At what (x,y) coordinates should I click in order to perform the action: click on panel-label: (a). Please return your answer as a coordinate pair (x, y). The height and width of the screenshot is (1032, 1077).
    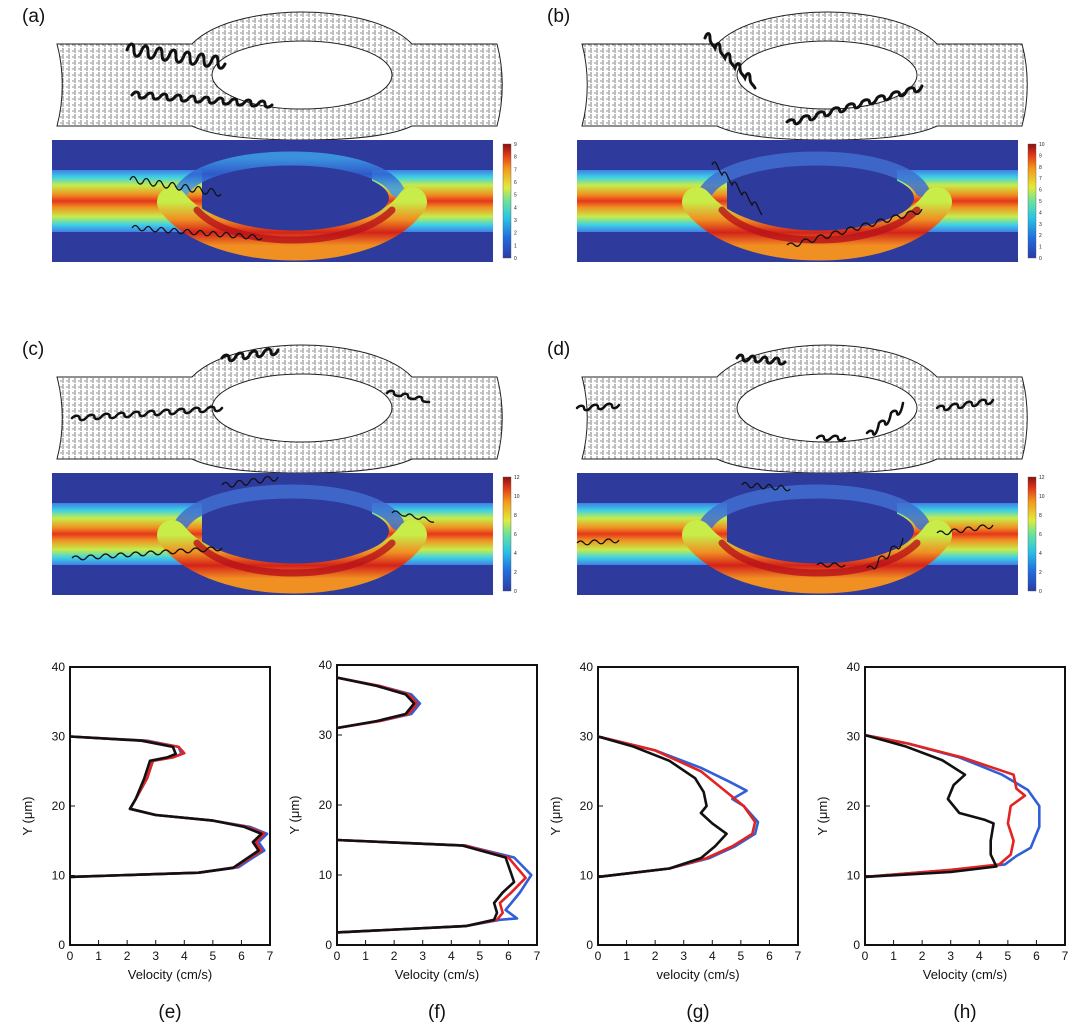
    Looking at the image, I should click on (33, 16).